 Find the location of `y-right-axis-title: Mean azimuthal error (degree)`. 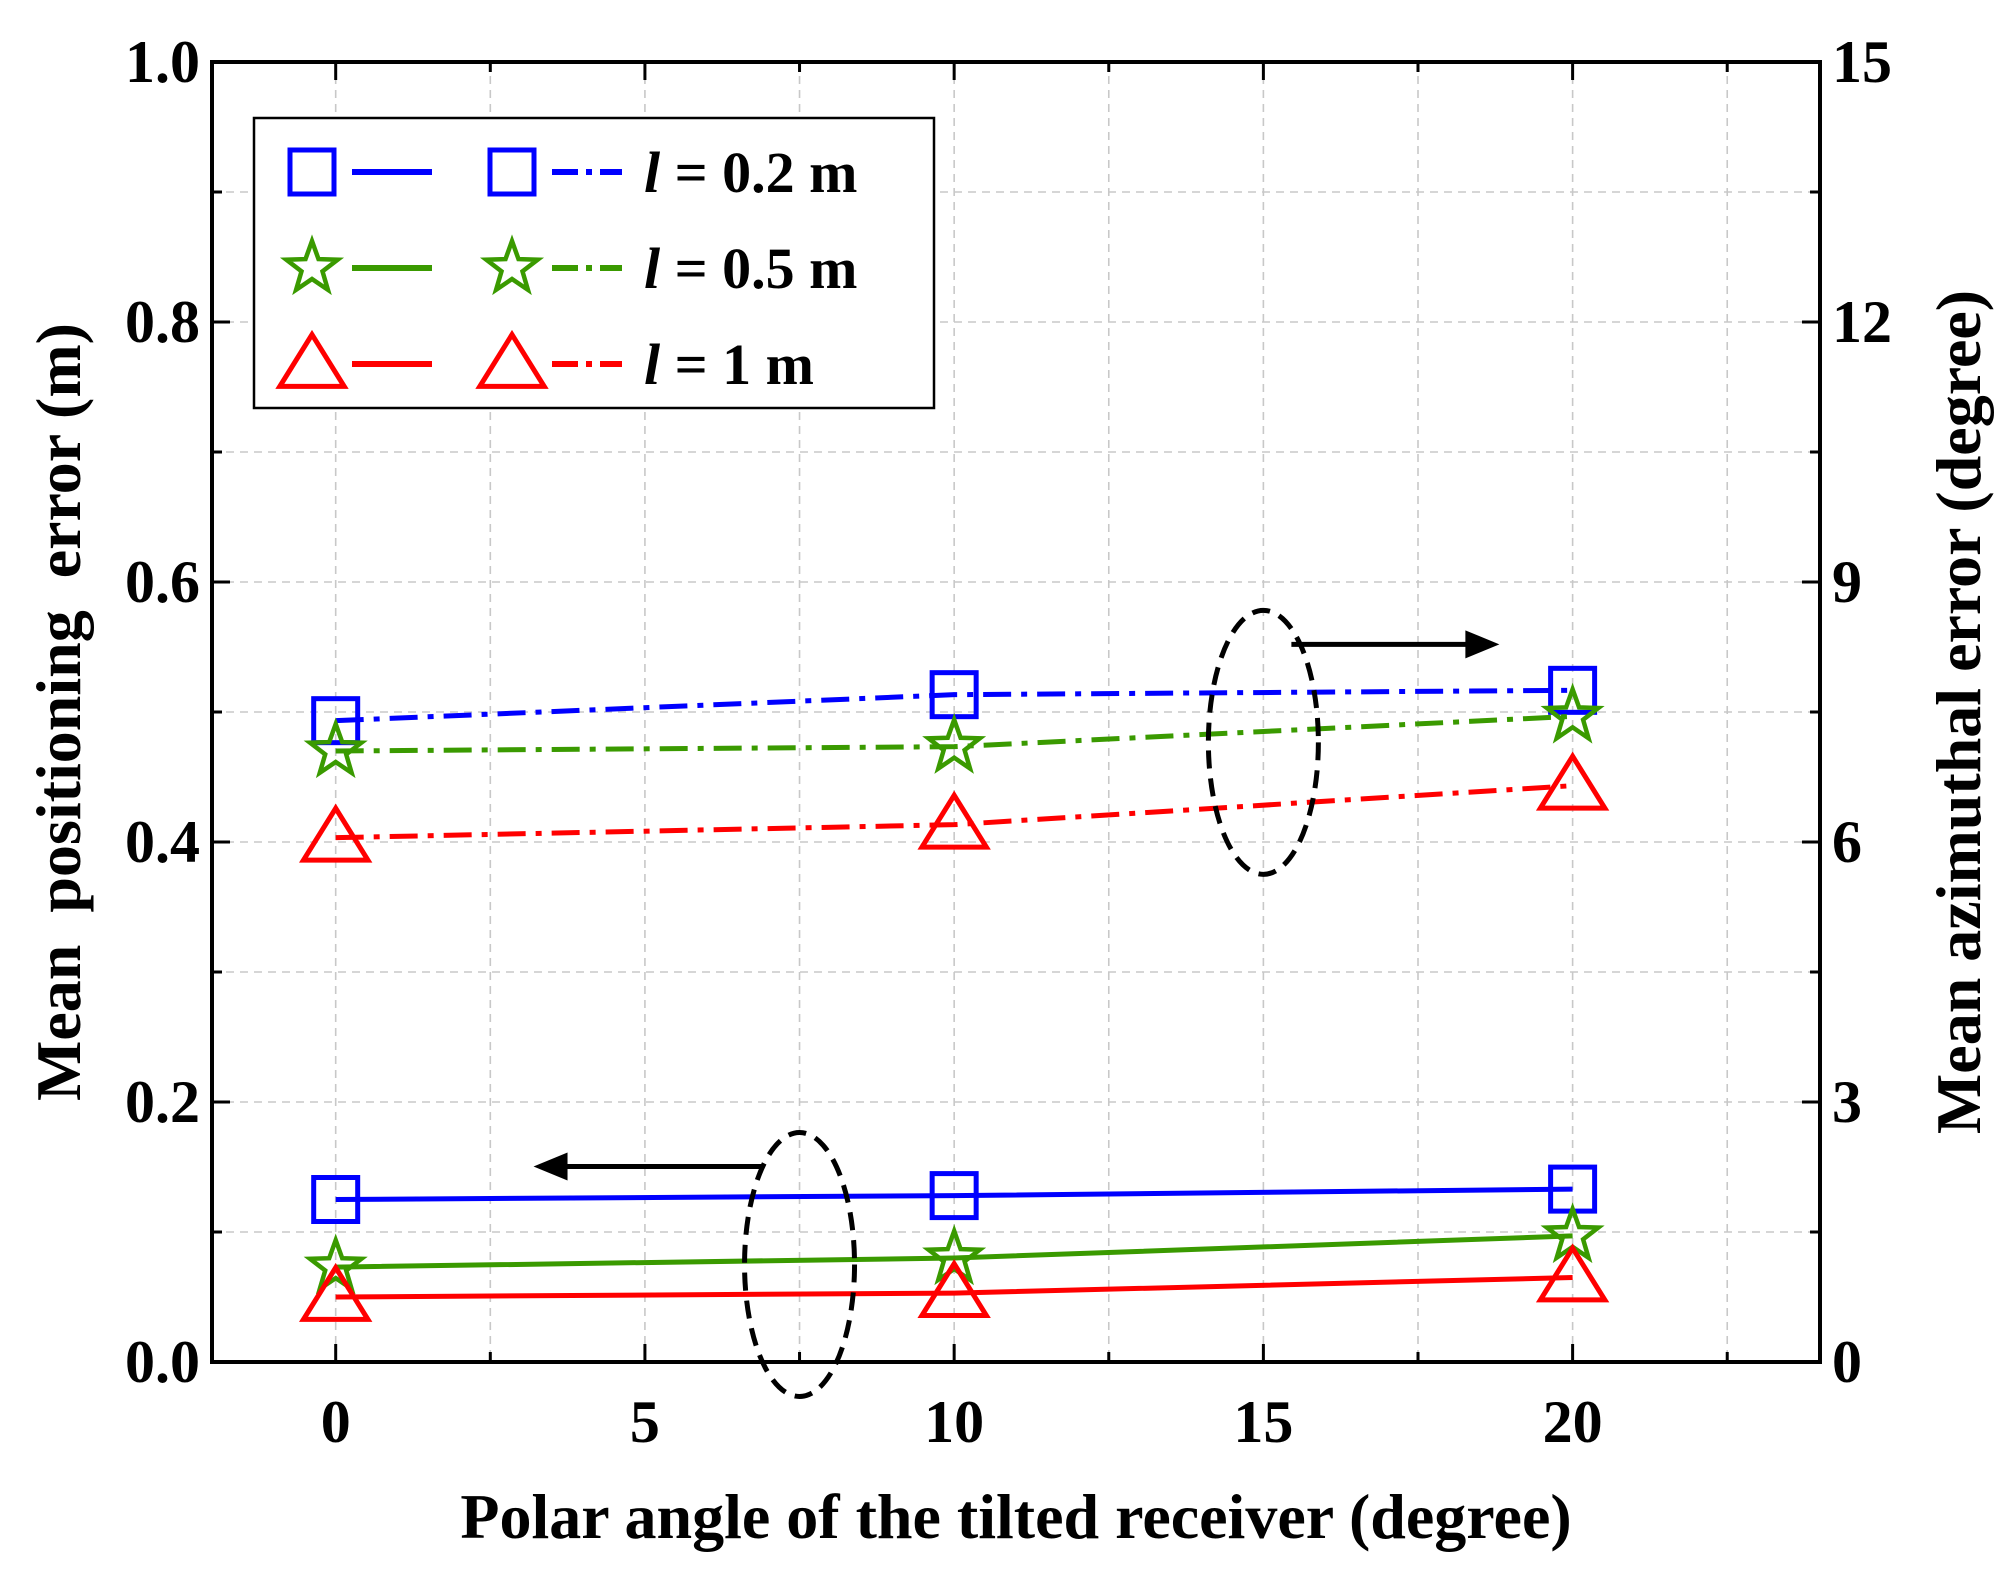

y-right-axis-title: Mean azimuthal error (degree) is located at coordinates (1958, 712).